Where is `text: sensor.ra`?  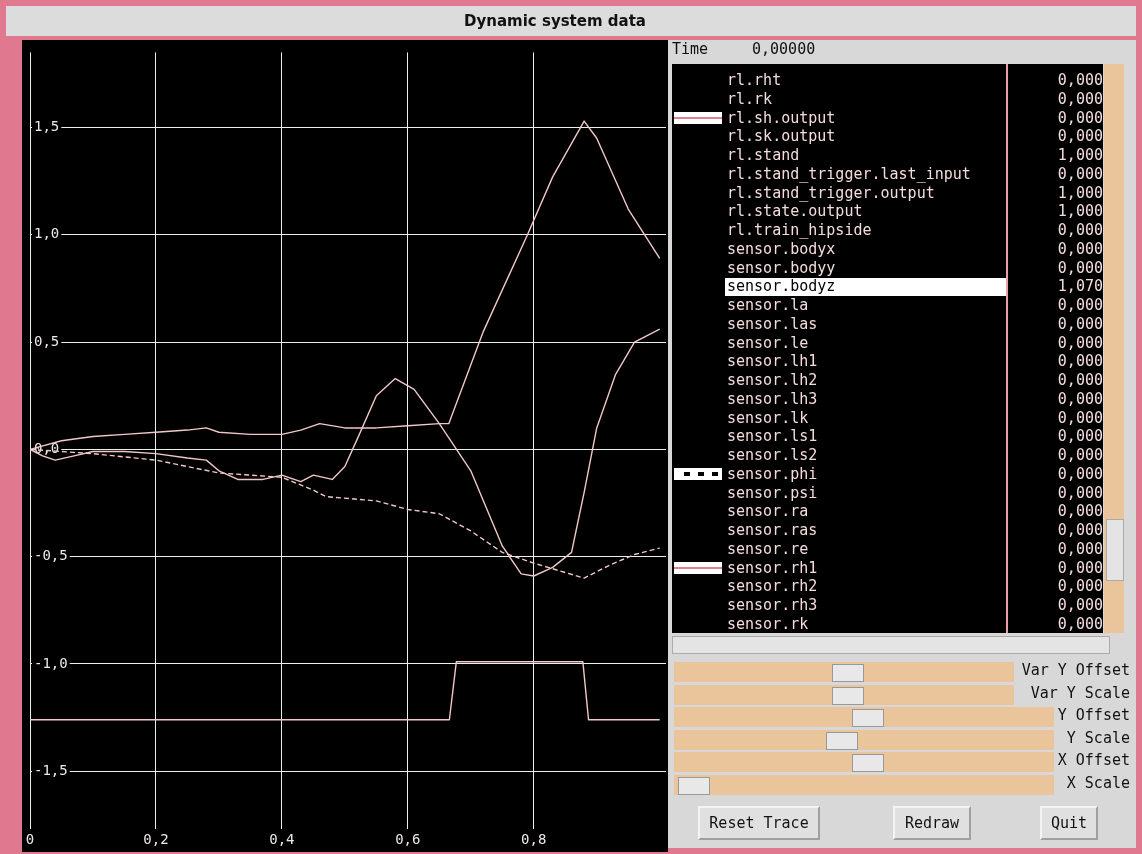
text: sensor.ra is located at coordinates (768, 511).